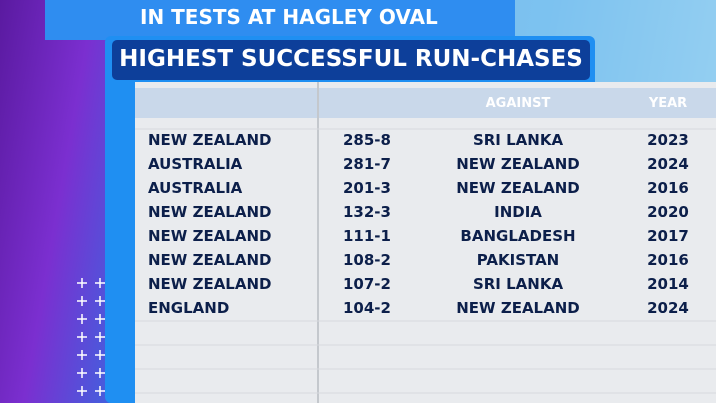  Describe the element at coordinates (518, 103) in the screenshot. I see `column-header: AGAINST` at that location.